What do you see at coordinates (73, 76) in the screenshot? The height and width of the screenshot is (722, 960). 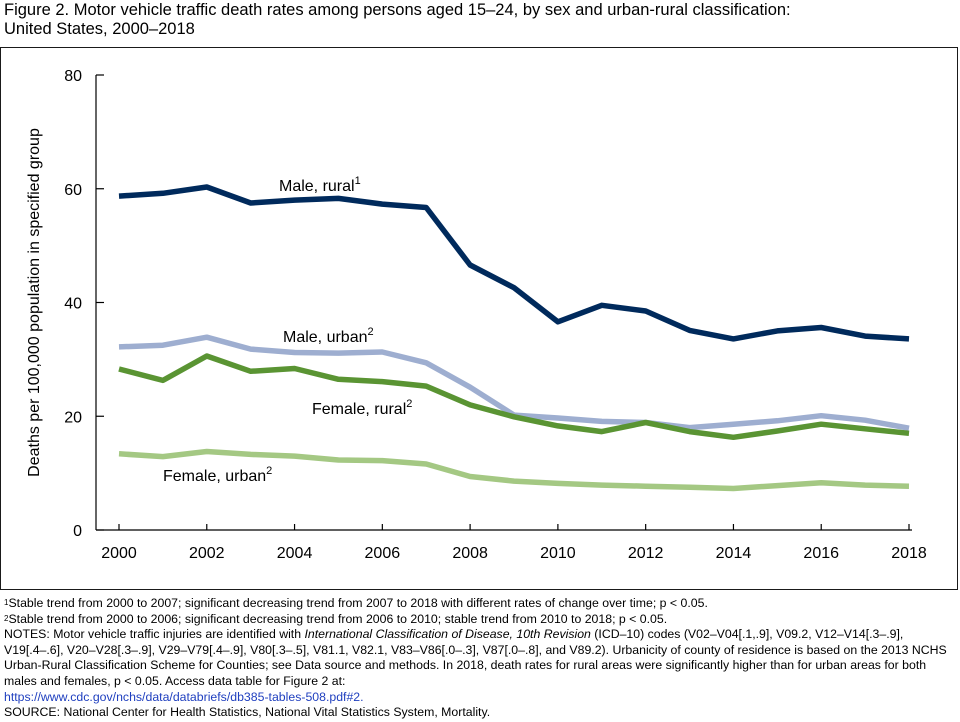 I see `y-tick-label: 80` at bounding box center [73, 76].